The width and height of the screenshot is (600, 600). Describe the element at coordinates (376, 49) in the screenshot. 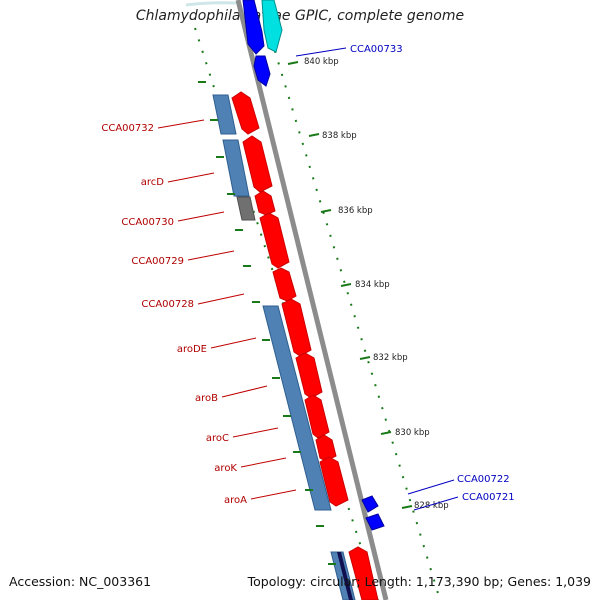

I see `gene-label-cca00733: CCA00733` at that location.